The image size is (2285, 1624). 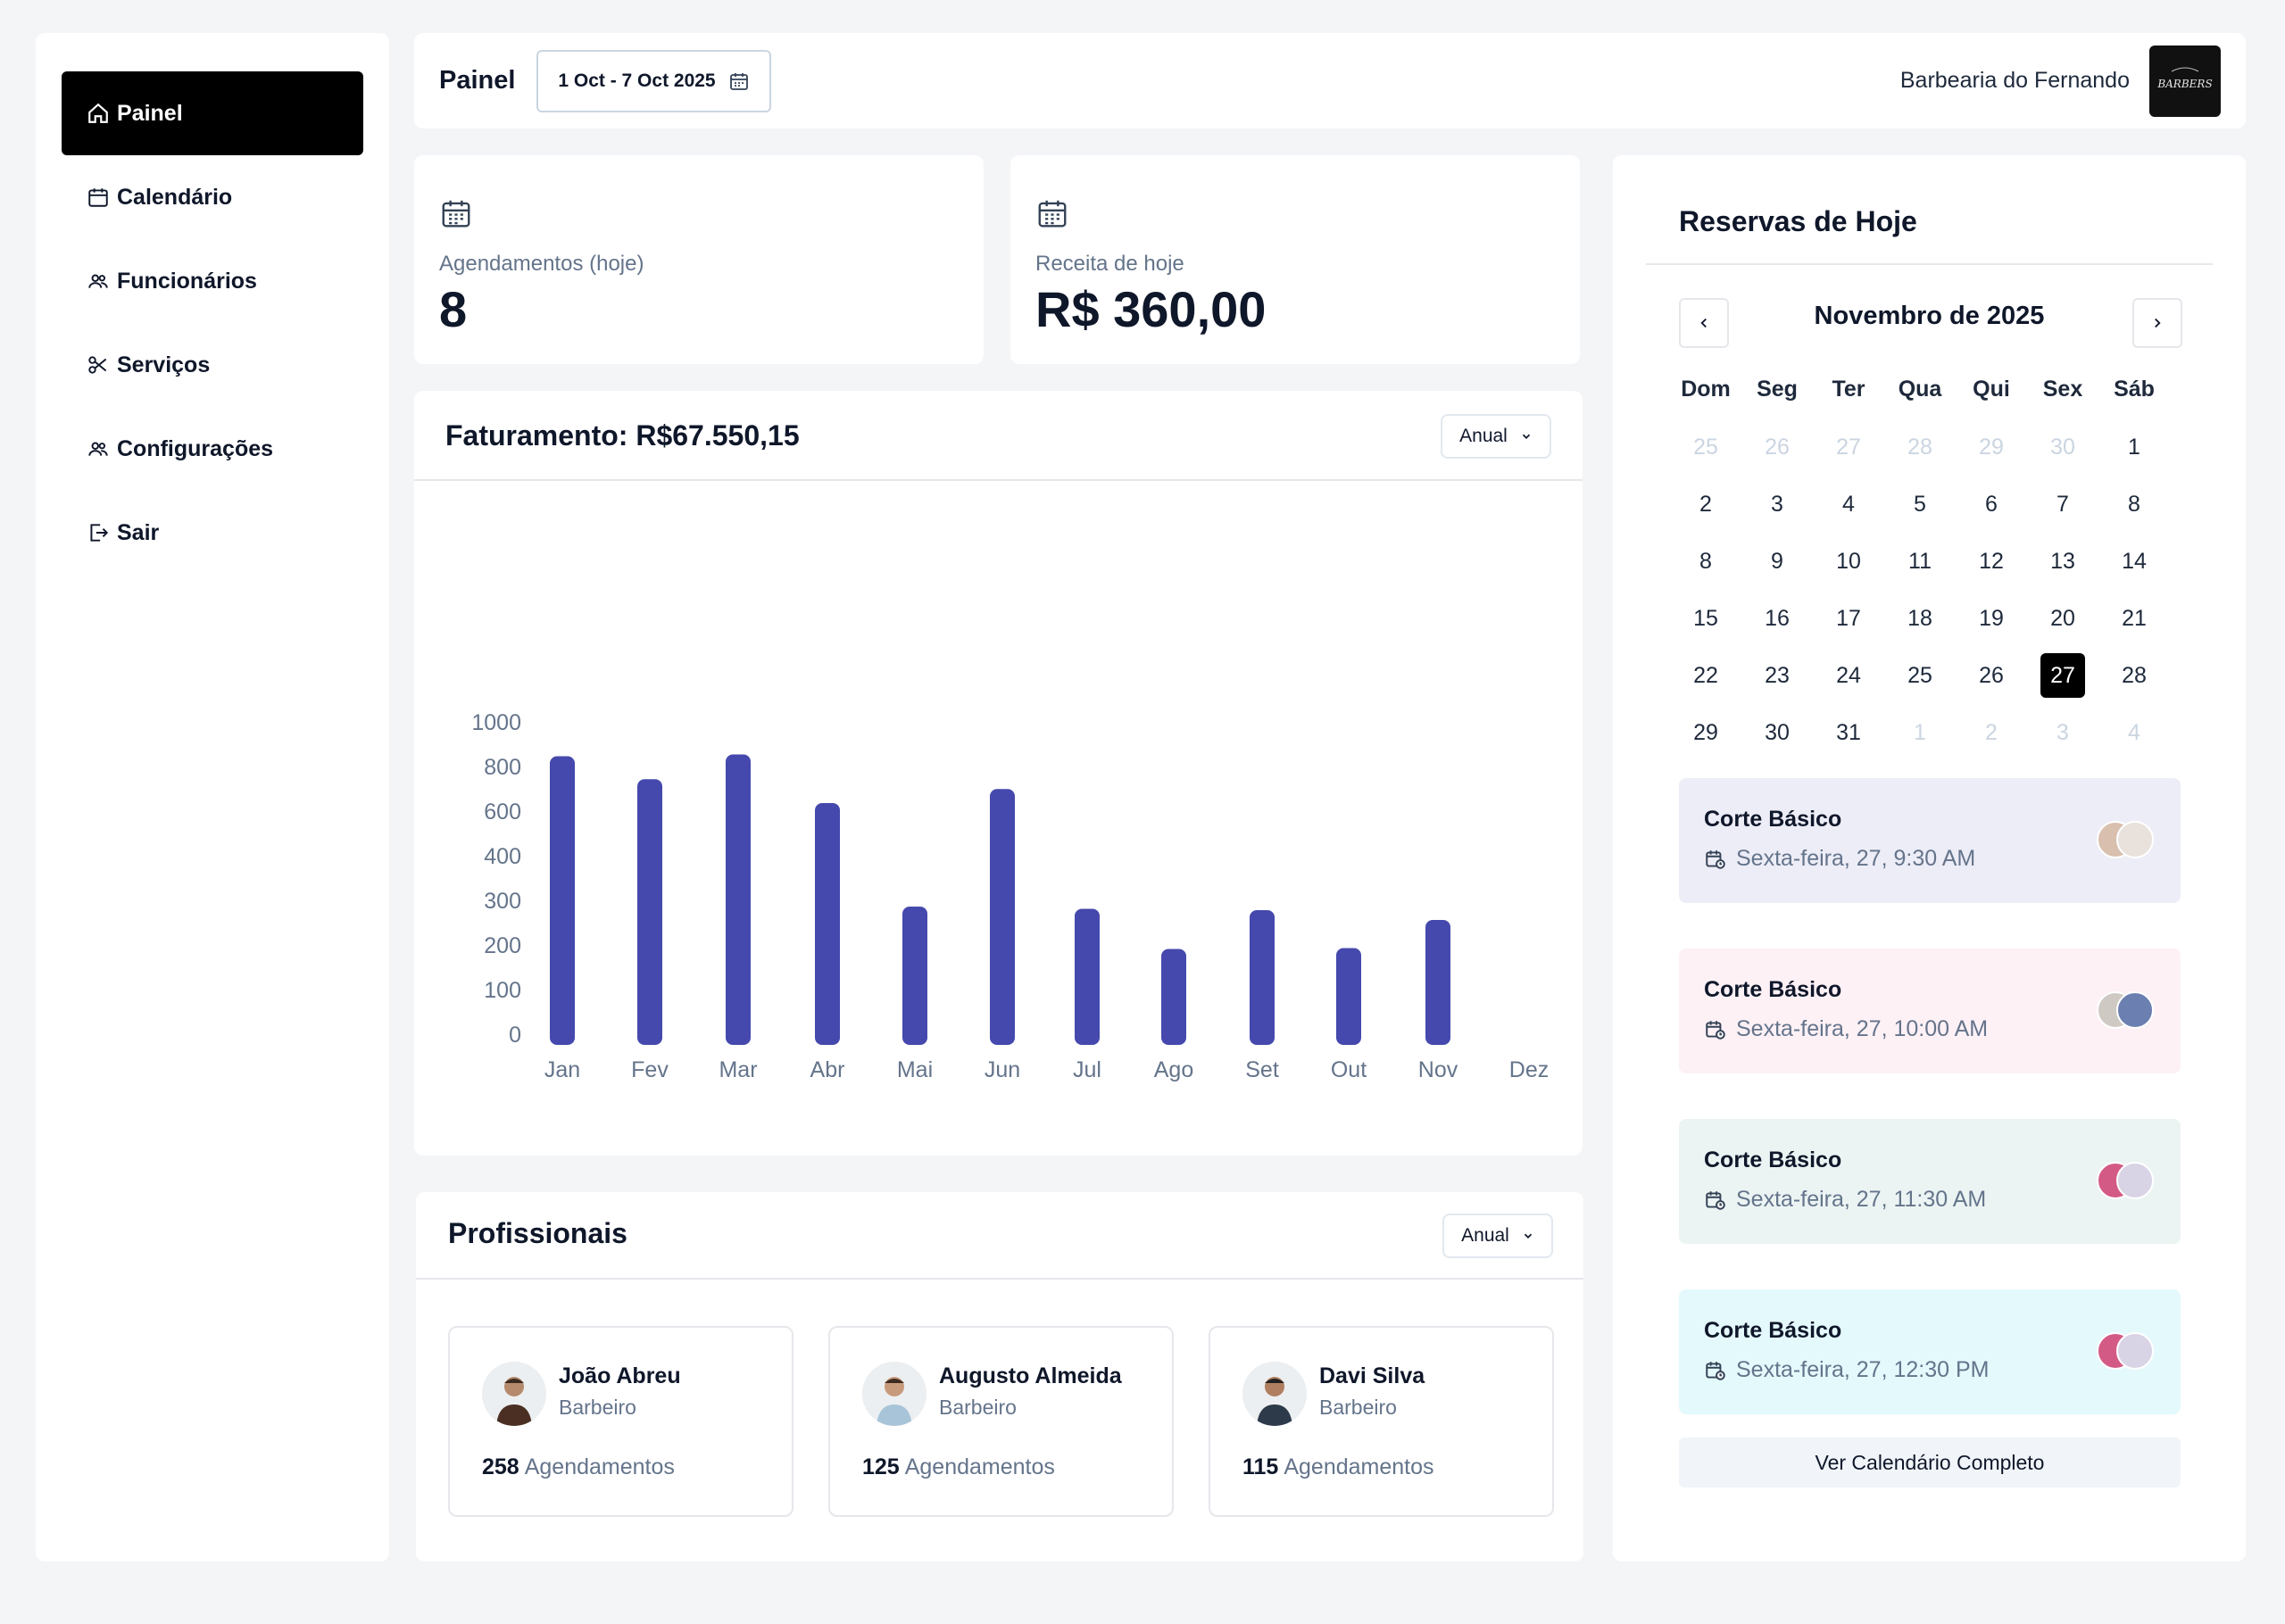 I want to click on calendar-day: 12, so click(x=1991, y=561).